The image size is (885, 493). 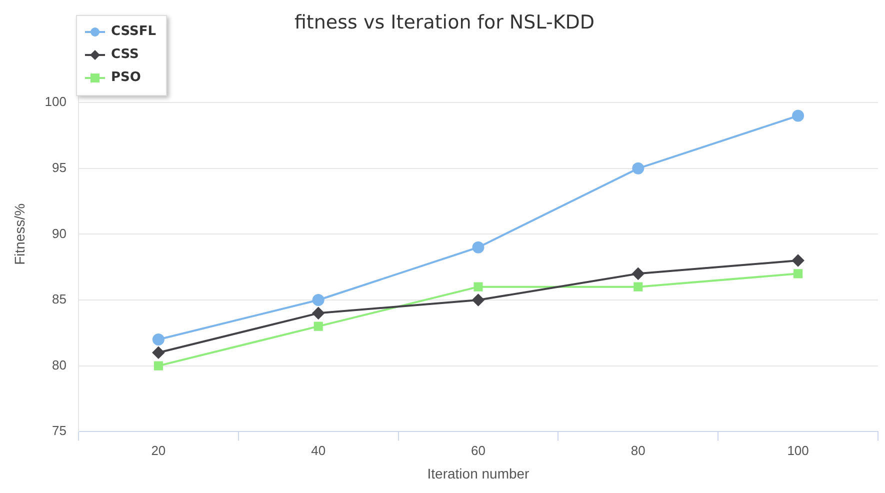 What do you see at coordinates (478, 450) in the screenshot?
I see `x-tick-label: 60` at bounding box center [478, 450].